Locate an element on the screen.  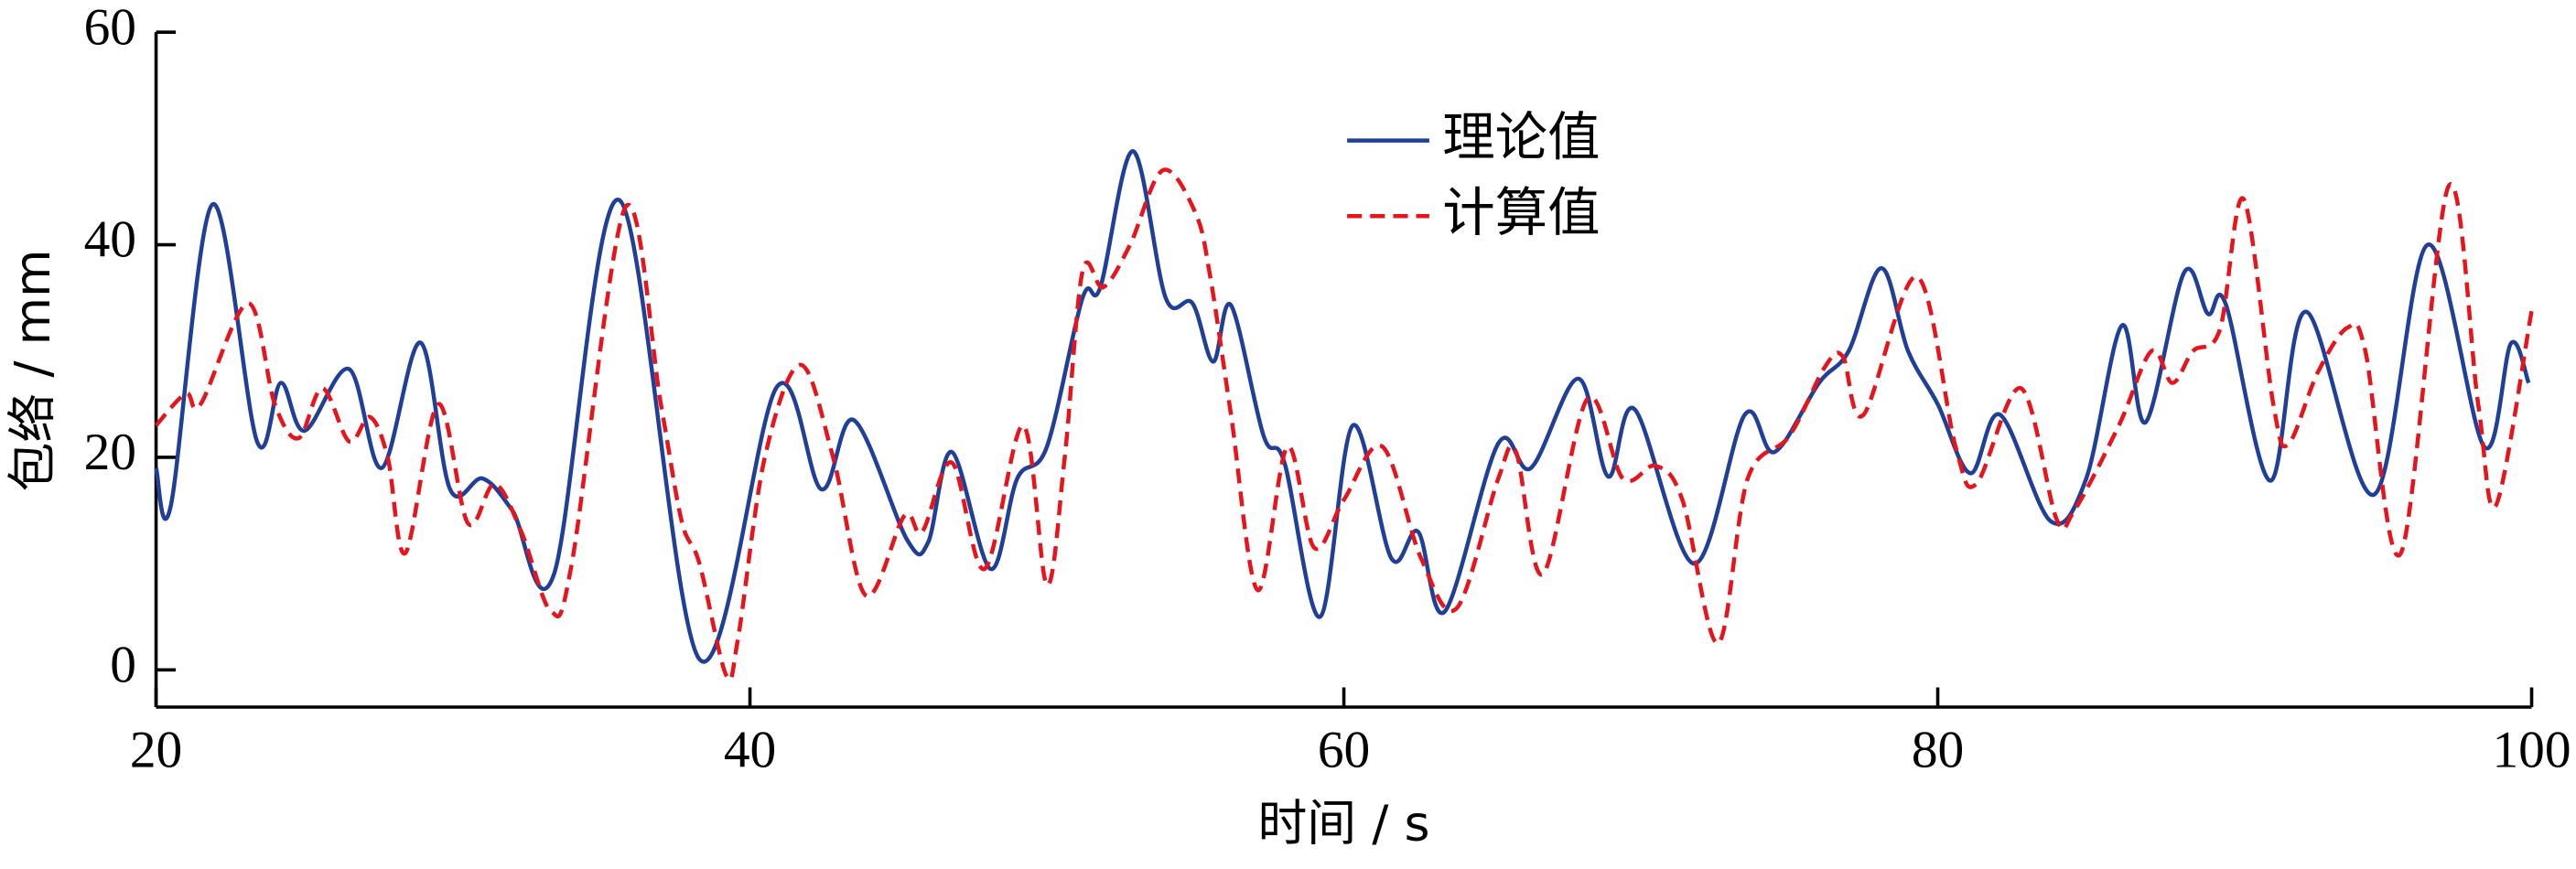
x-tick-label: 20 is located at coordinates (156, 750).